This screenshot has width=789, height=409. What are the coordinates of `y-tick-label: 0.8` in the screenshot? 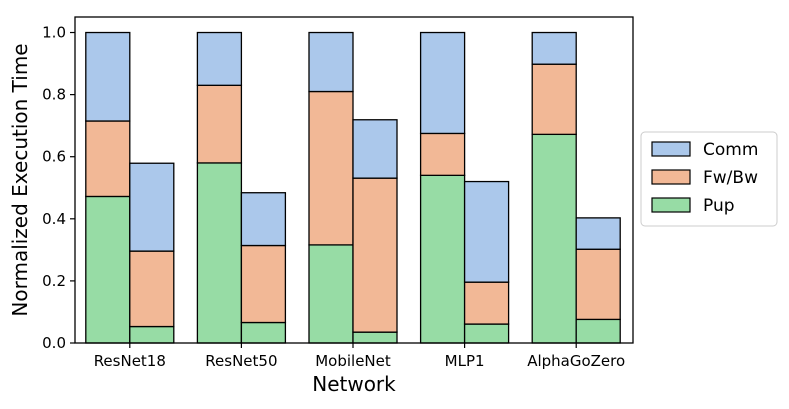 It's located at (54, 95).